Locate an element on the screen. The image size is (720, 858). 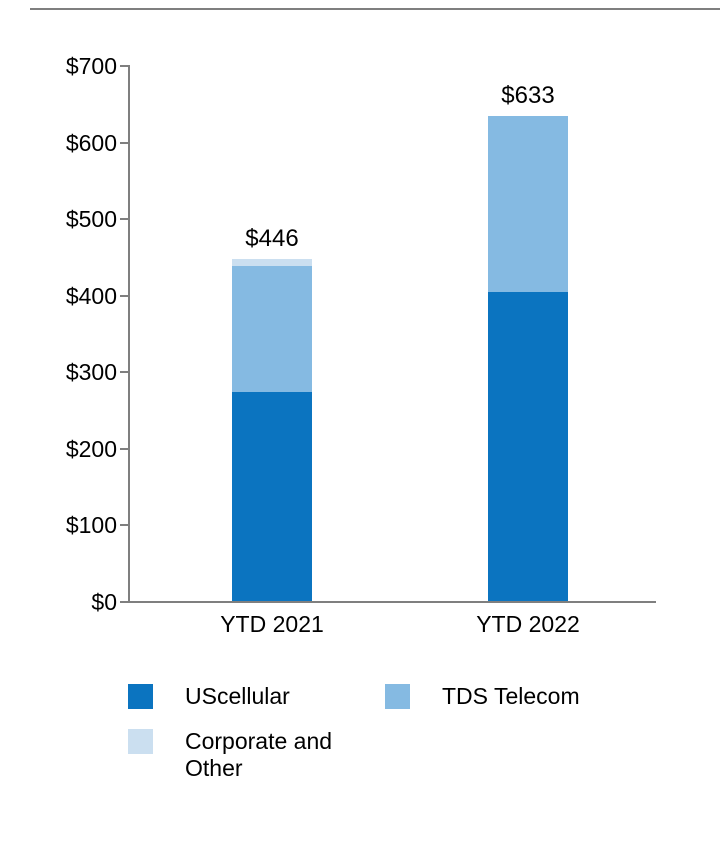
legend-swatch-uscellular is located at coordinates (140, 696).